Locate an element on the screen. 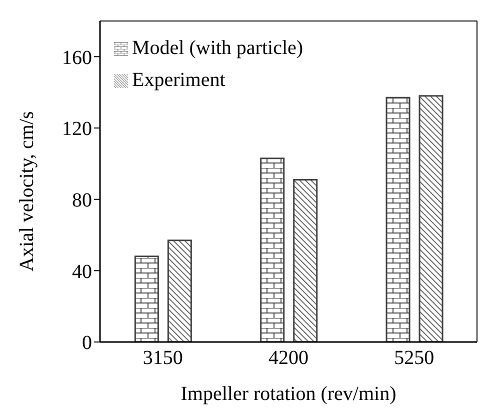  y-tick-label: 40 is located at coordinates (82, 271).